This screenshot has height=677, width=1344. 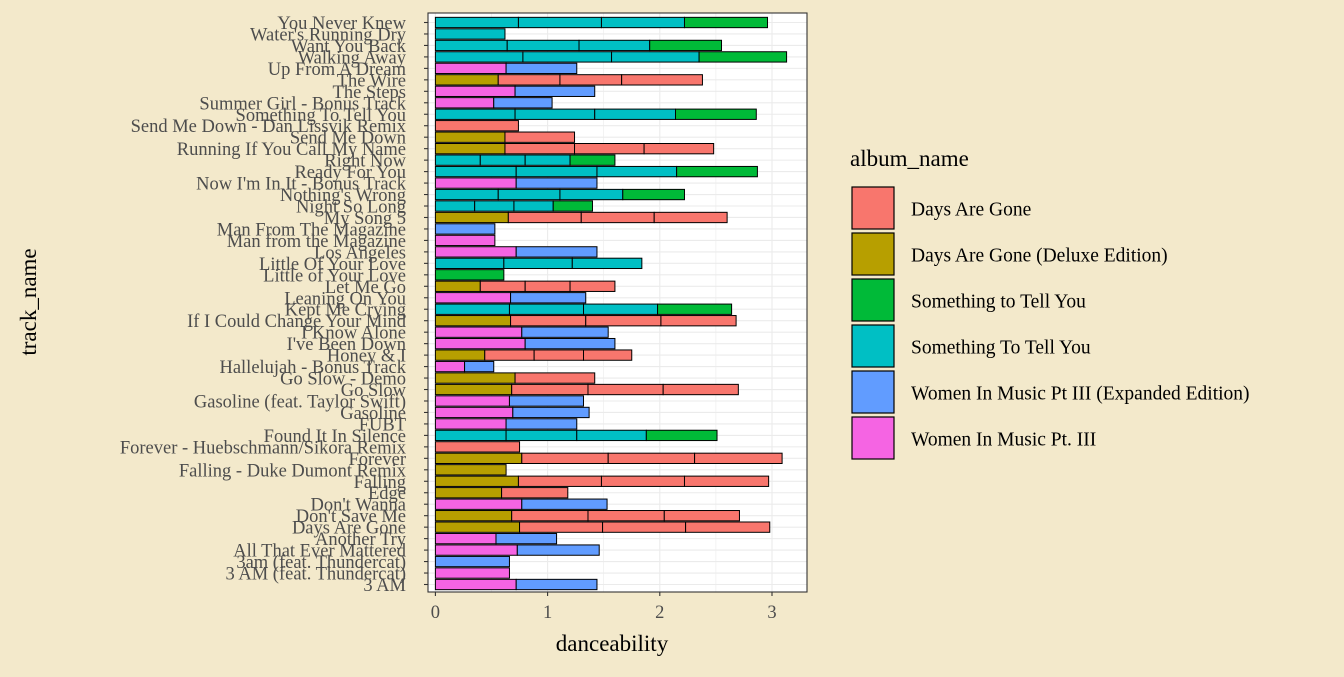 What do you see at coordinates (346, 345) in the screenshot?
I see `y-tick-label: I've Been Down` at bounding box center [346, 345].